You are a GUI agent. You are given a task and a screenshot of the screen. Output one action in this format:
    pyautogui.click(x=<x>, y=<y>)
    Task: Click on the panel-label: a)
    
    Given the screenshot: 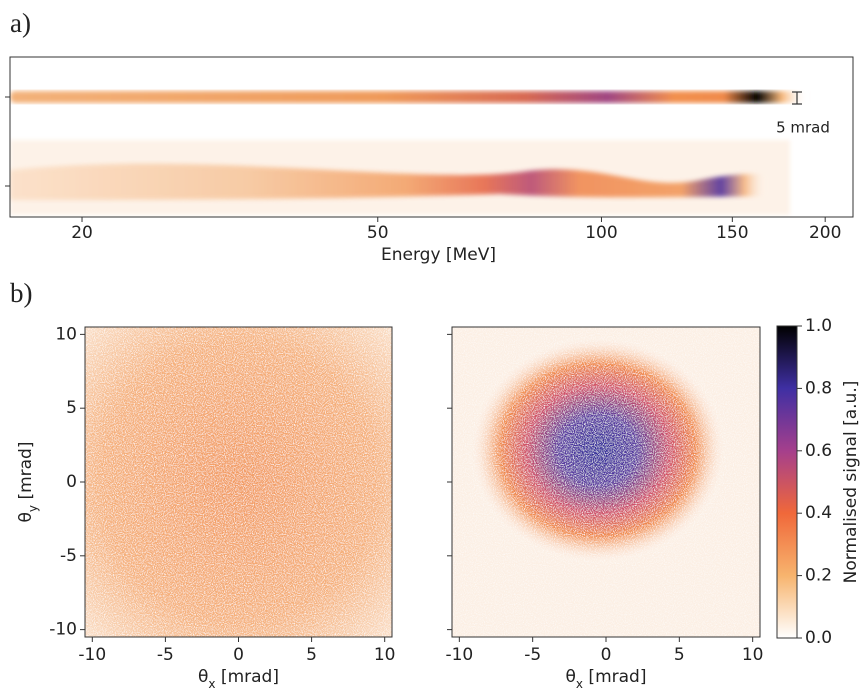 What is the action you would take?
    pyautogui.click(x=20, y=23)
    